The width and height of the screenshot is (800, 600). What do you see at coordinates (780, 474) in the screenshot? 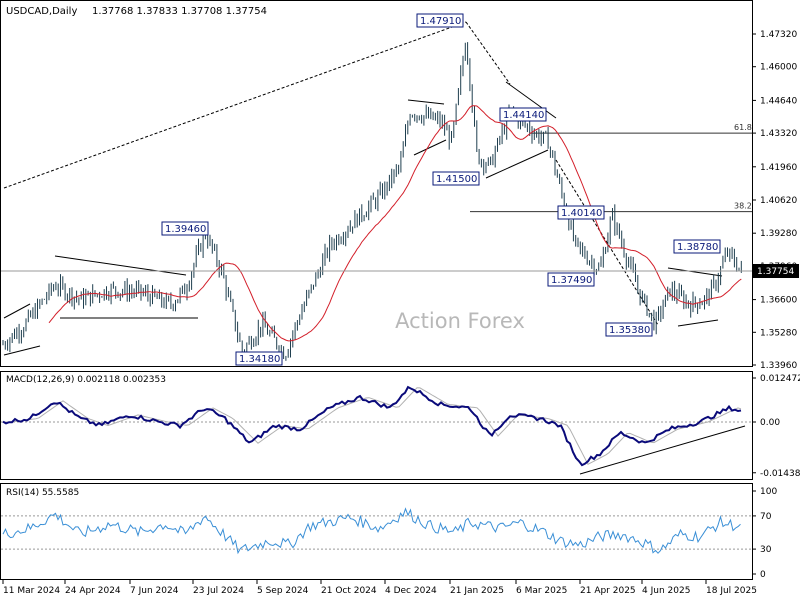
I see `macd-tick-label: -0.014389` at bounding box center [780, 474].